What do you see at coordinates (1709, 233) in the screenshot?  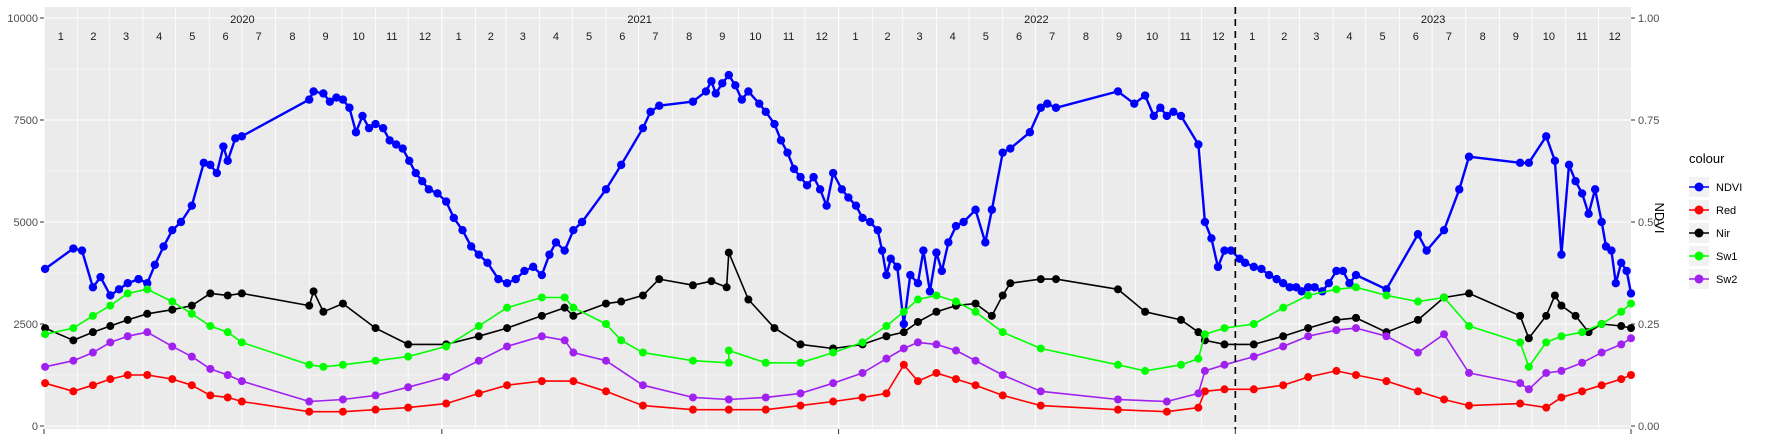 I see `legend-item-nir: Nir` at bounding box center [1709, 233].